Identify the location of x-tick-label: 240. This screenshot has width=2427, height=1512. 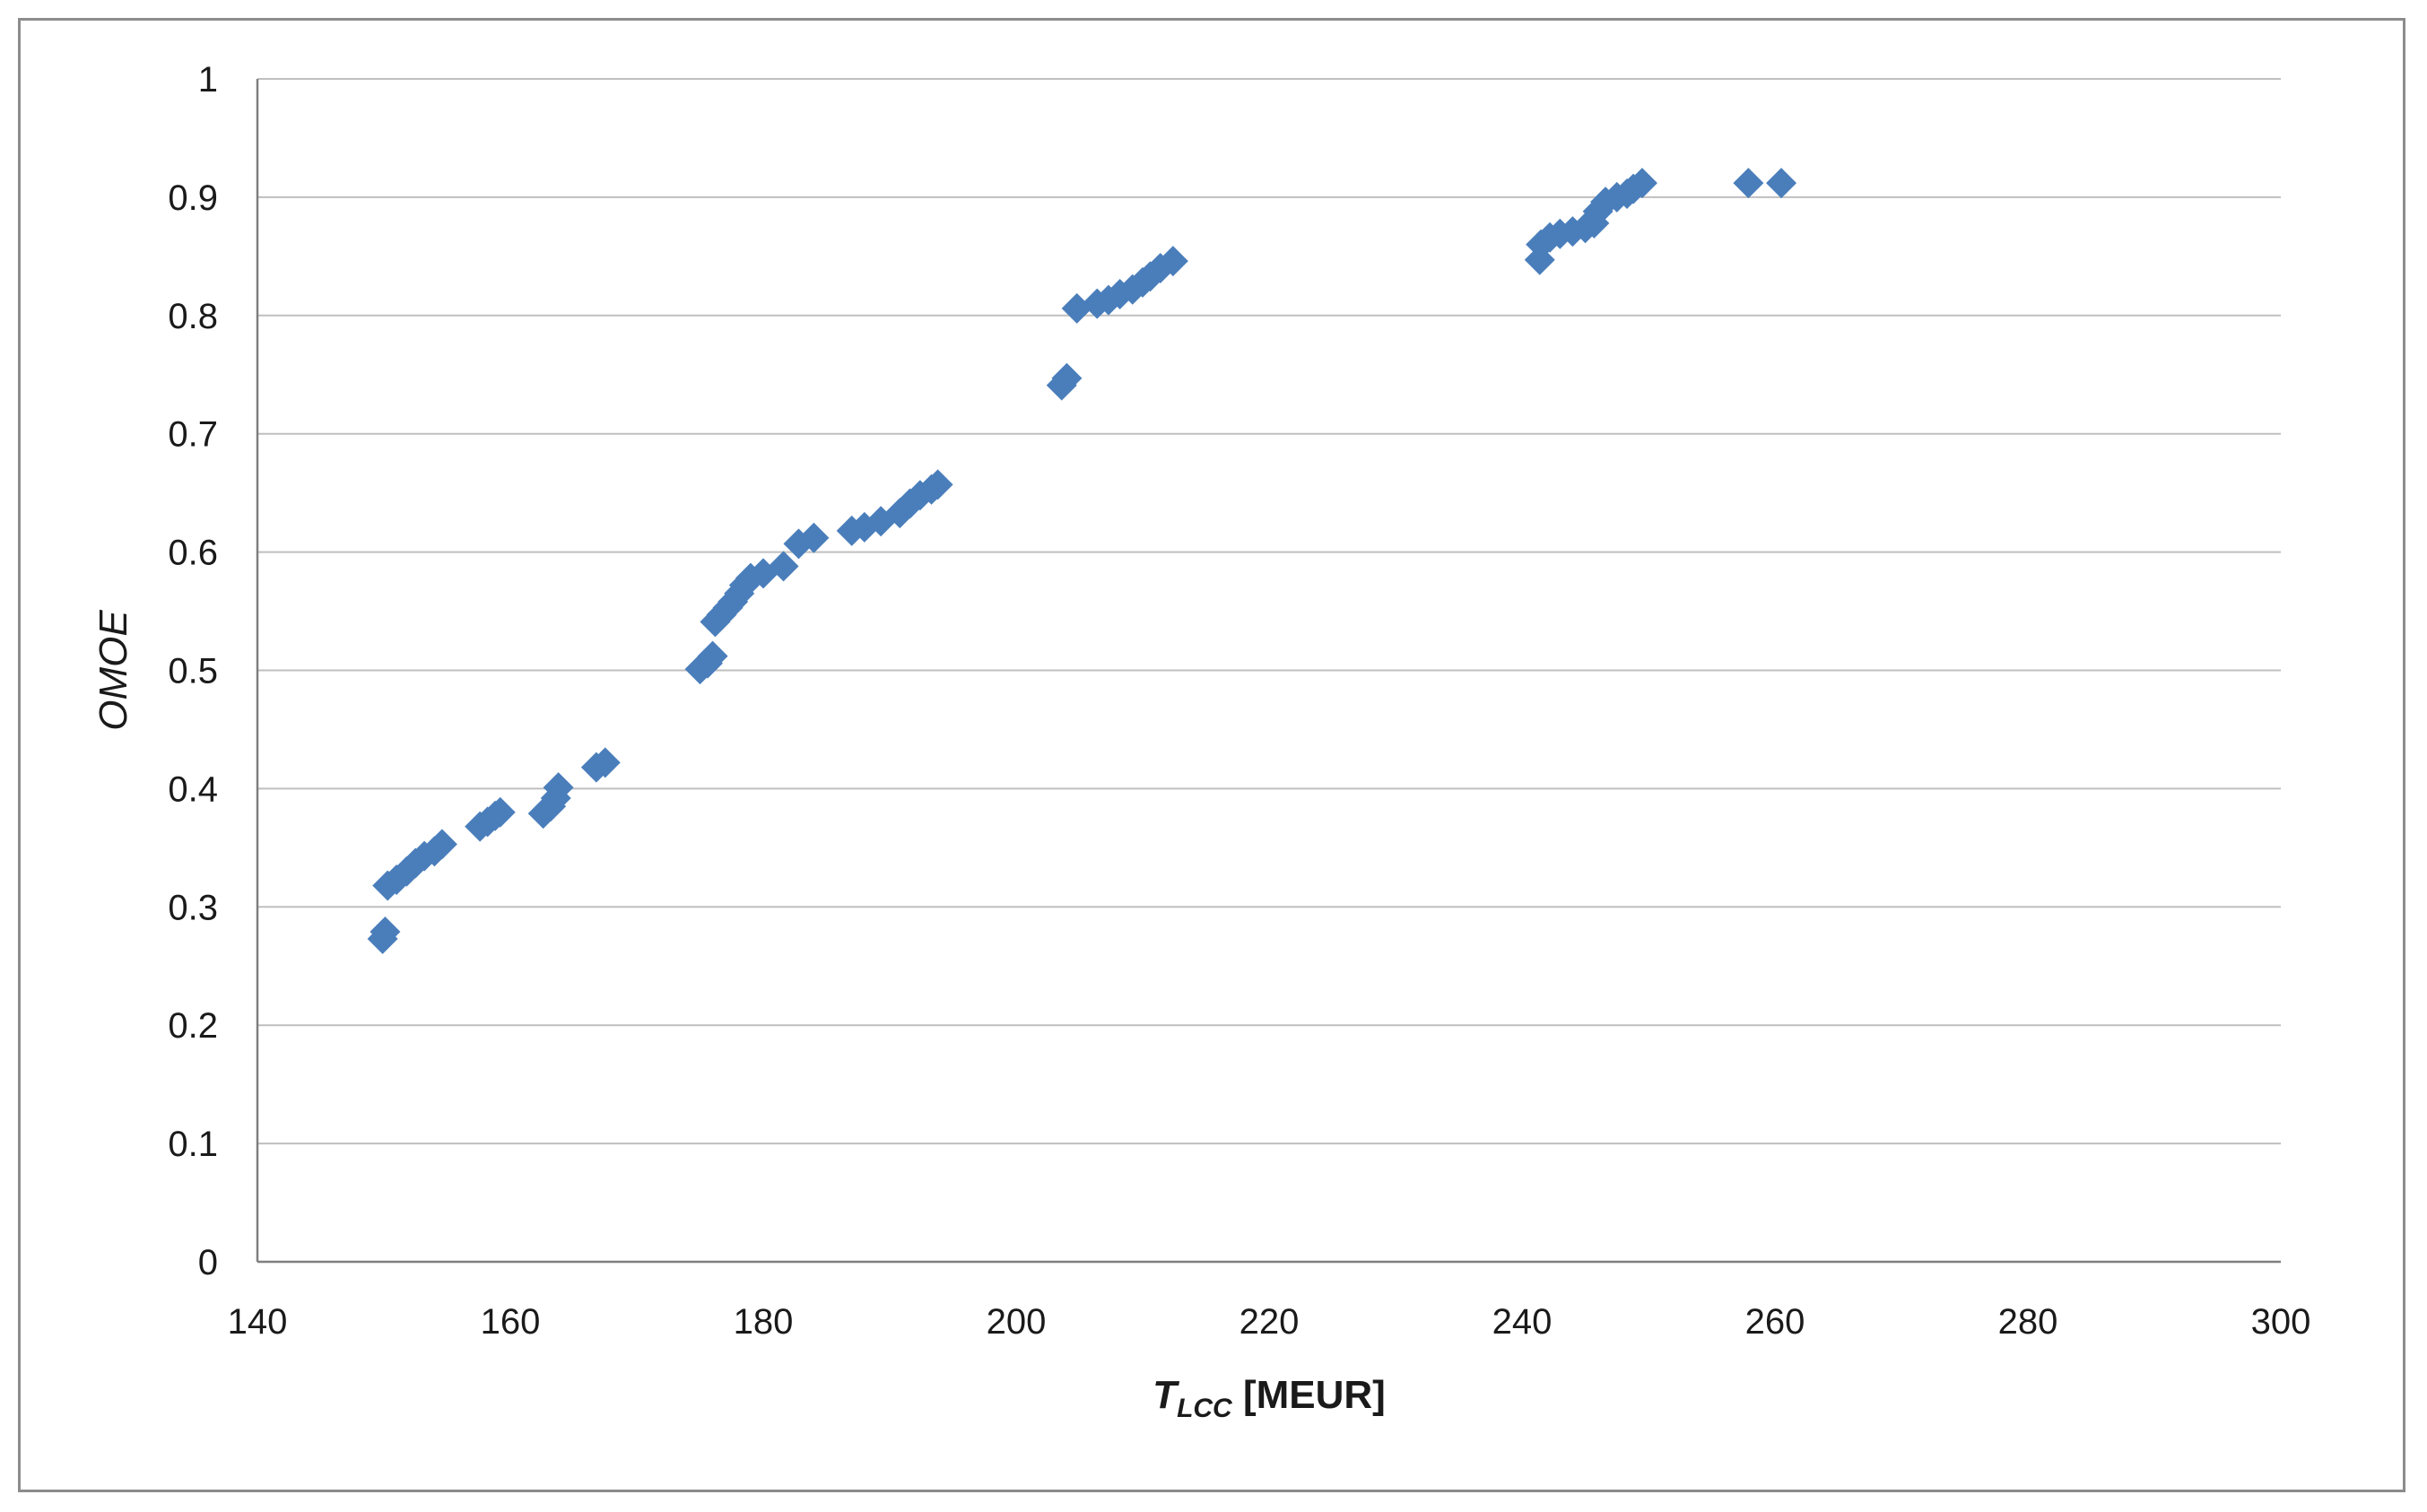
(1522, 1322).